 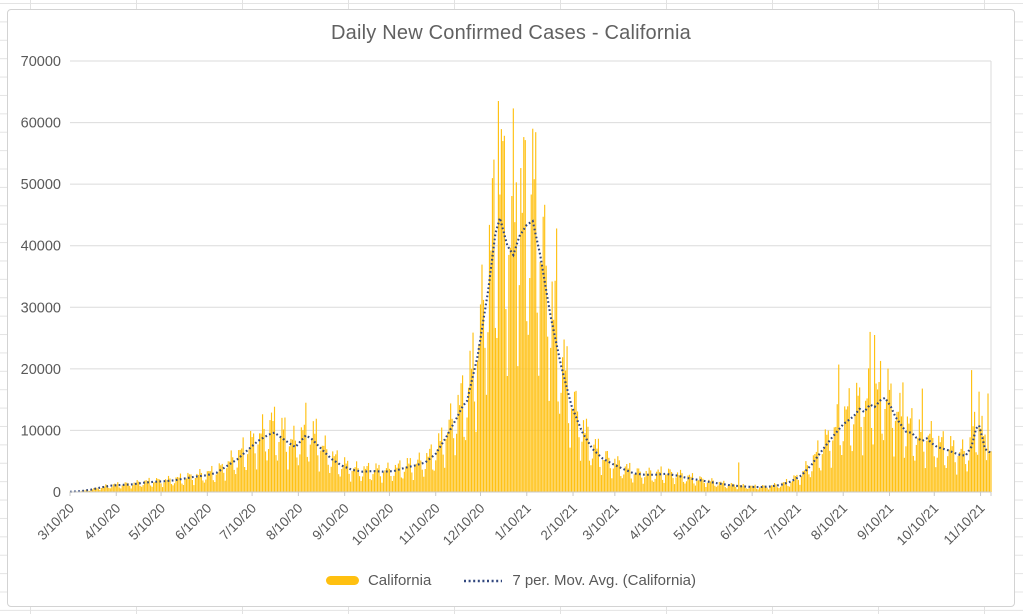 What do you see at coordinates (579, 580) in the screenshot?
I see `legend-entry-moving-average: 7 per. Mov. Avg. (California)` at bounding box center [579, 580].